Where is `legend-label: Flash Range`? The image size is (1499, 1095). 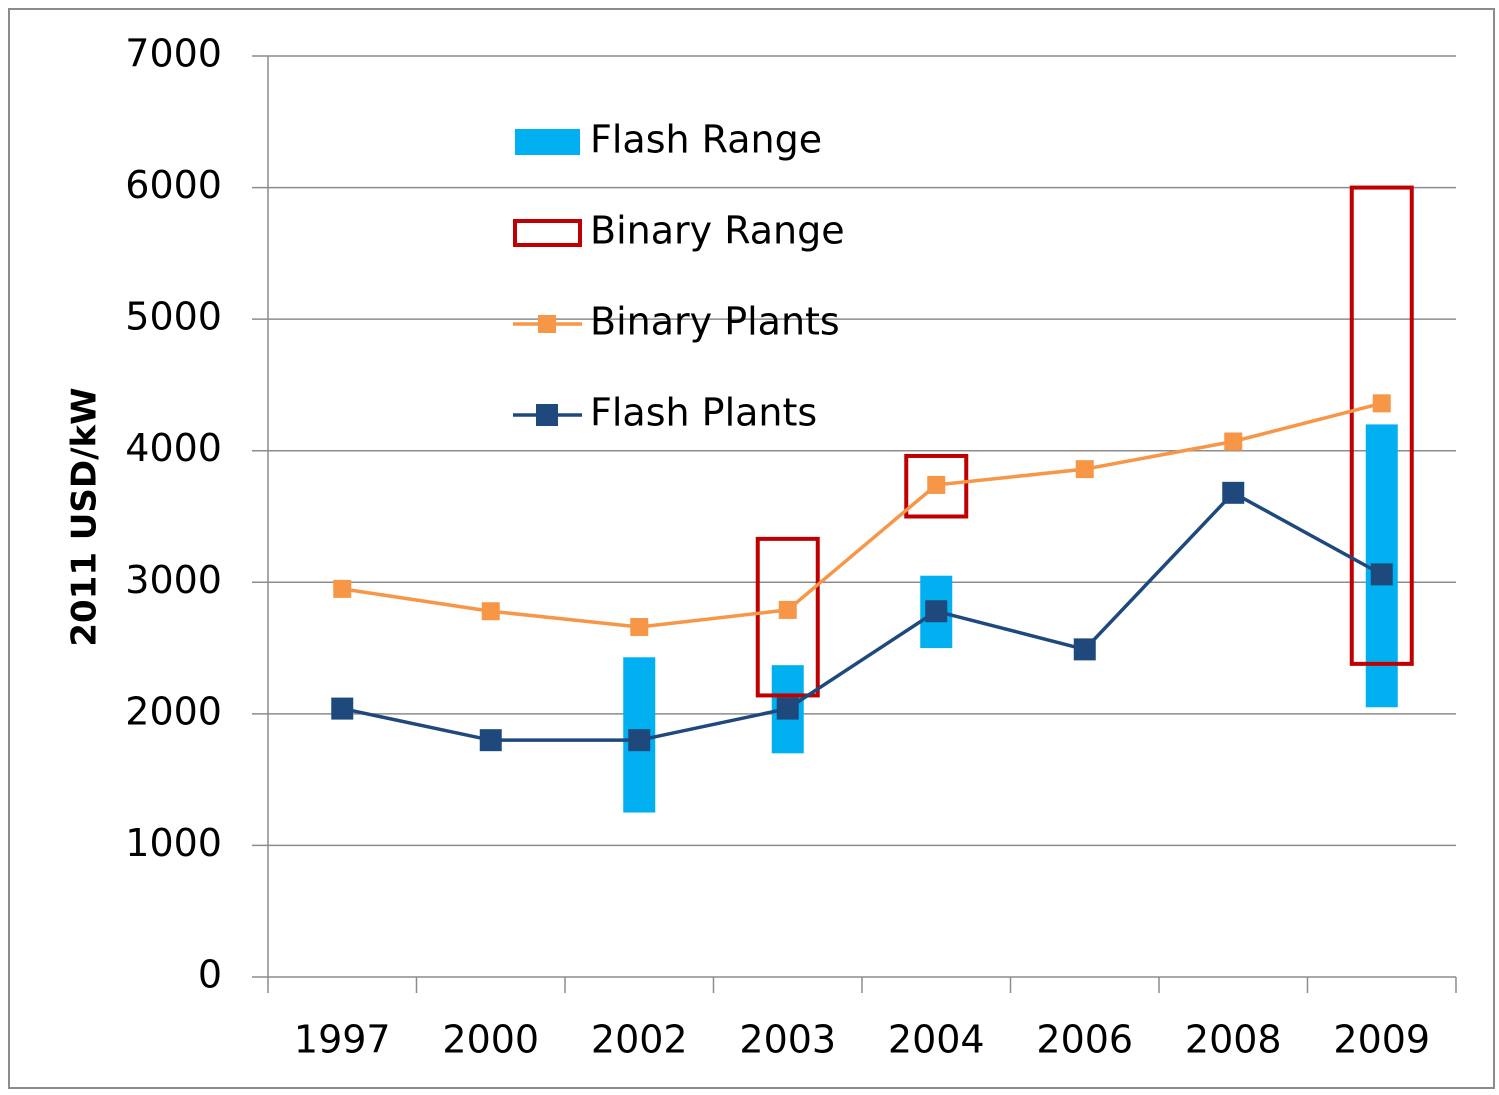 legend-label: Flash Range is located at coordinates (706, 140).